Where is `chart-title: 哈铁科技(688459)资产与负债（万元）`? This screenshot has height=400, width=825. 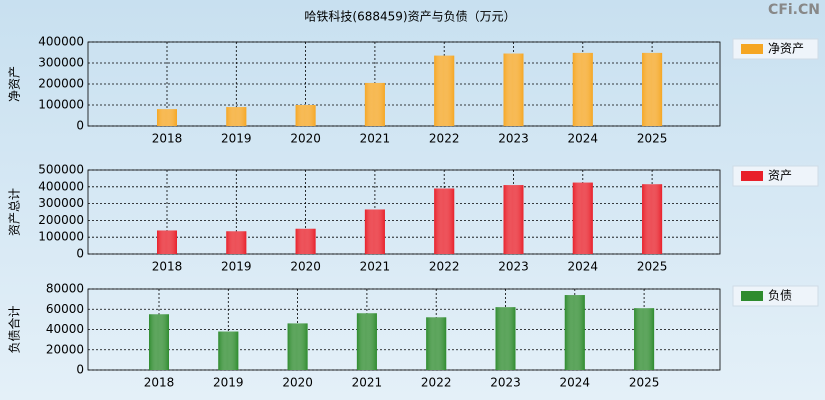 chart-title: 哈铁科技(688459)资产与负债（万元） is located at coordinates (409, 17).